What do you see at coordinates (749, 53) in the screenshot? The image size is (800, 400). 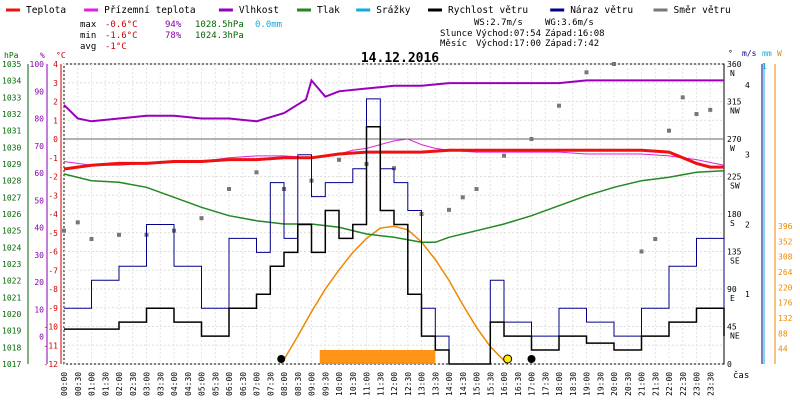 I see `wind-unit: m/s` at bounding box center [749, 53].